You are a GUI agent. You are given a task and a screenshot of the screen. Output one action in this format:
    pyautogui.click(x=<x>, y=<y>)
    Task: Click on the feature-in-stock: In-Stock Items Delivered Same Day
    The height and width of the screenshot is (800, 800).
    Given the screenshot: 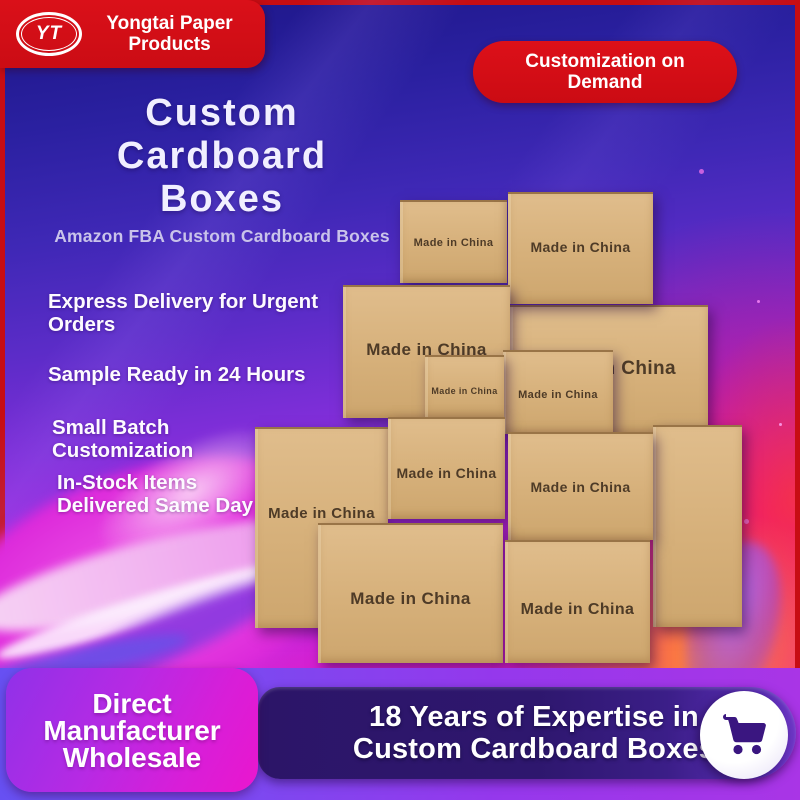 What is the action you would take?
    pyautogui.click(x=155, y=494)
    